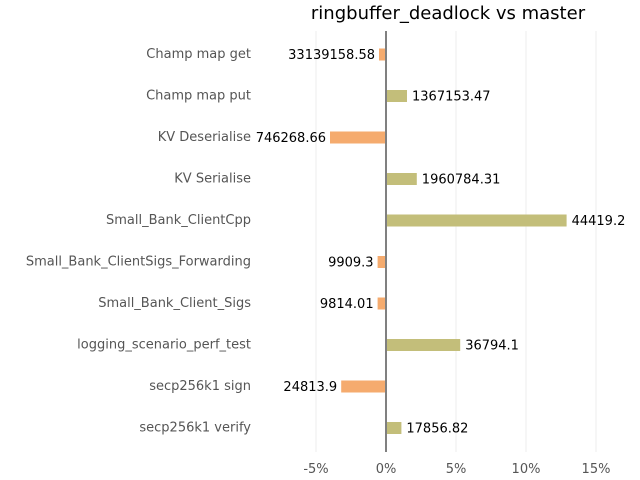 This screenshot has width=640, height=480. What do you see at coordinates (448, 13) in the screenshot?
I see `chart-title: ringbuffer_deadlock vs master` at bounding box center [448, 13].